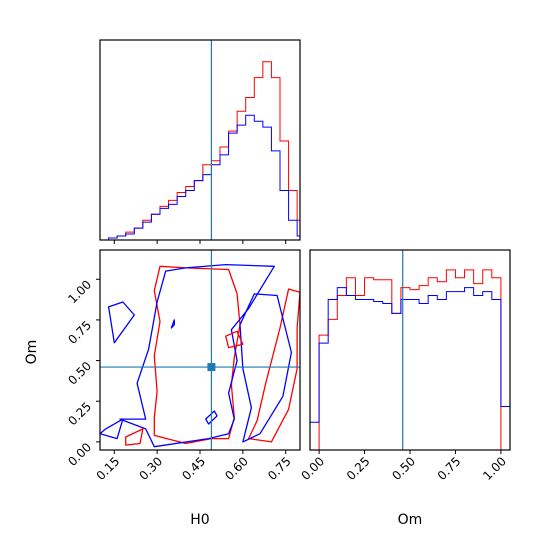 This screenshot has height=550, width=550. Describe the element at coordinates (79, 454) in the screenshot. I see `joint-y-tick-label: 0.00` at that location.